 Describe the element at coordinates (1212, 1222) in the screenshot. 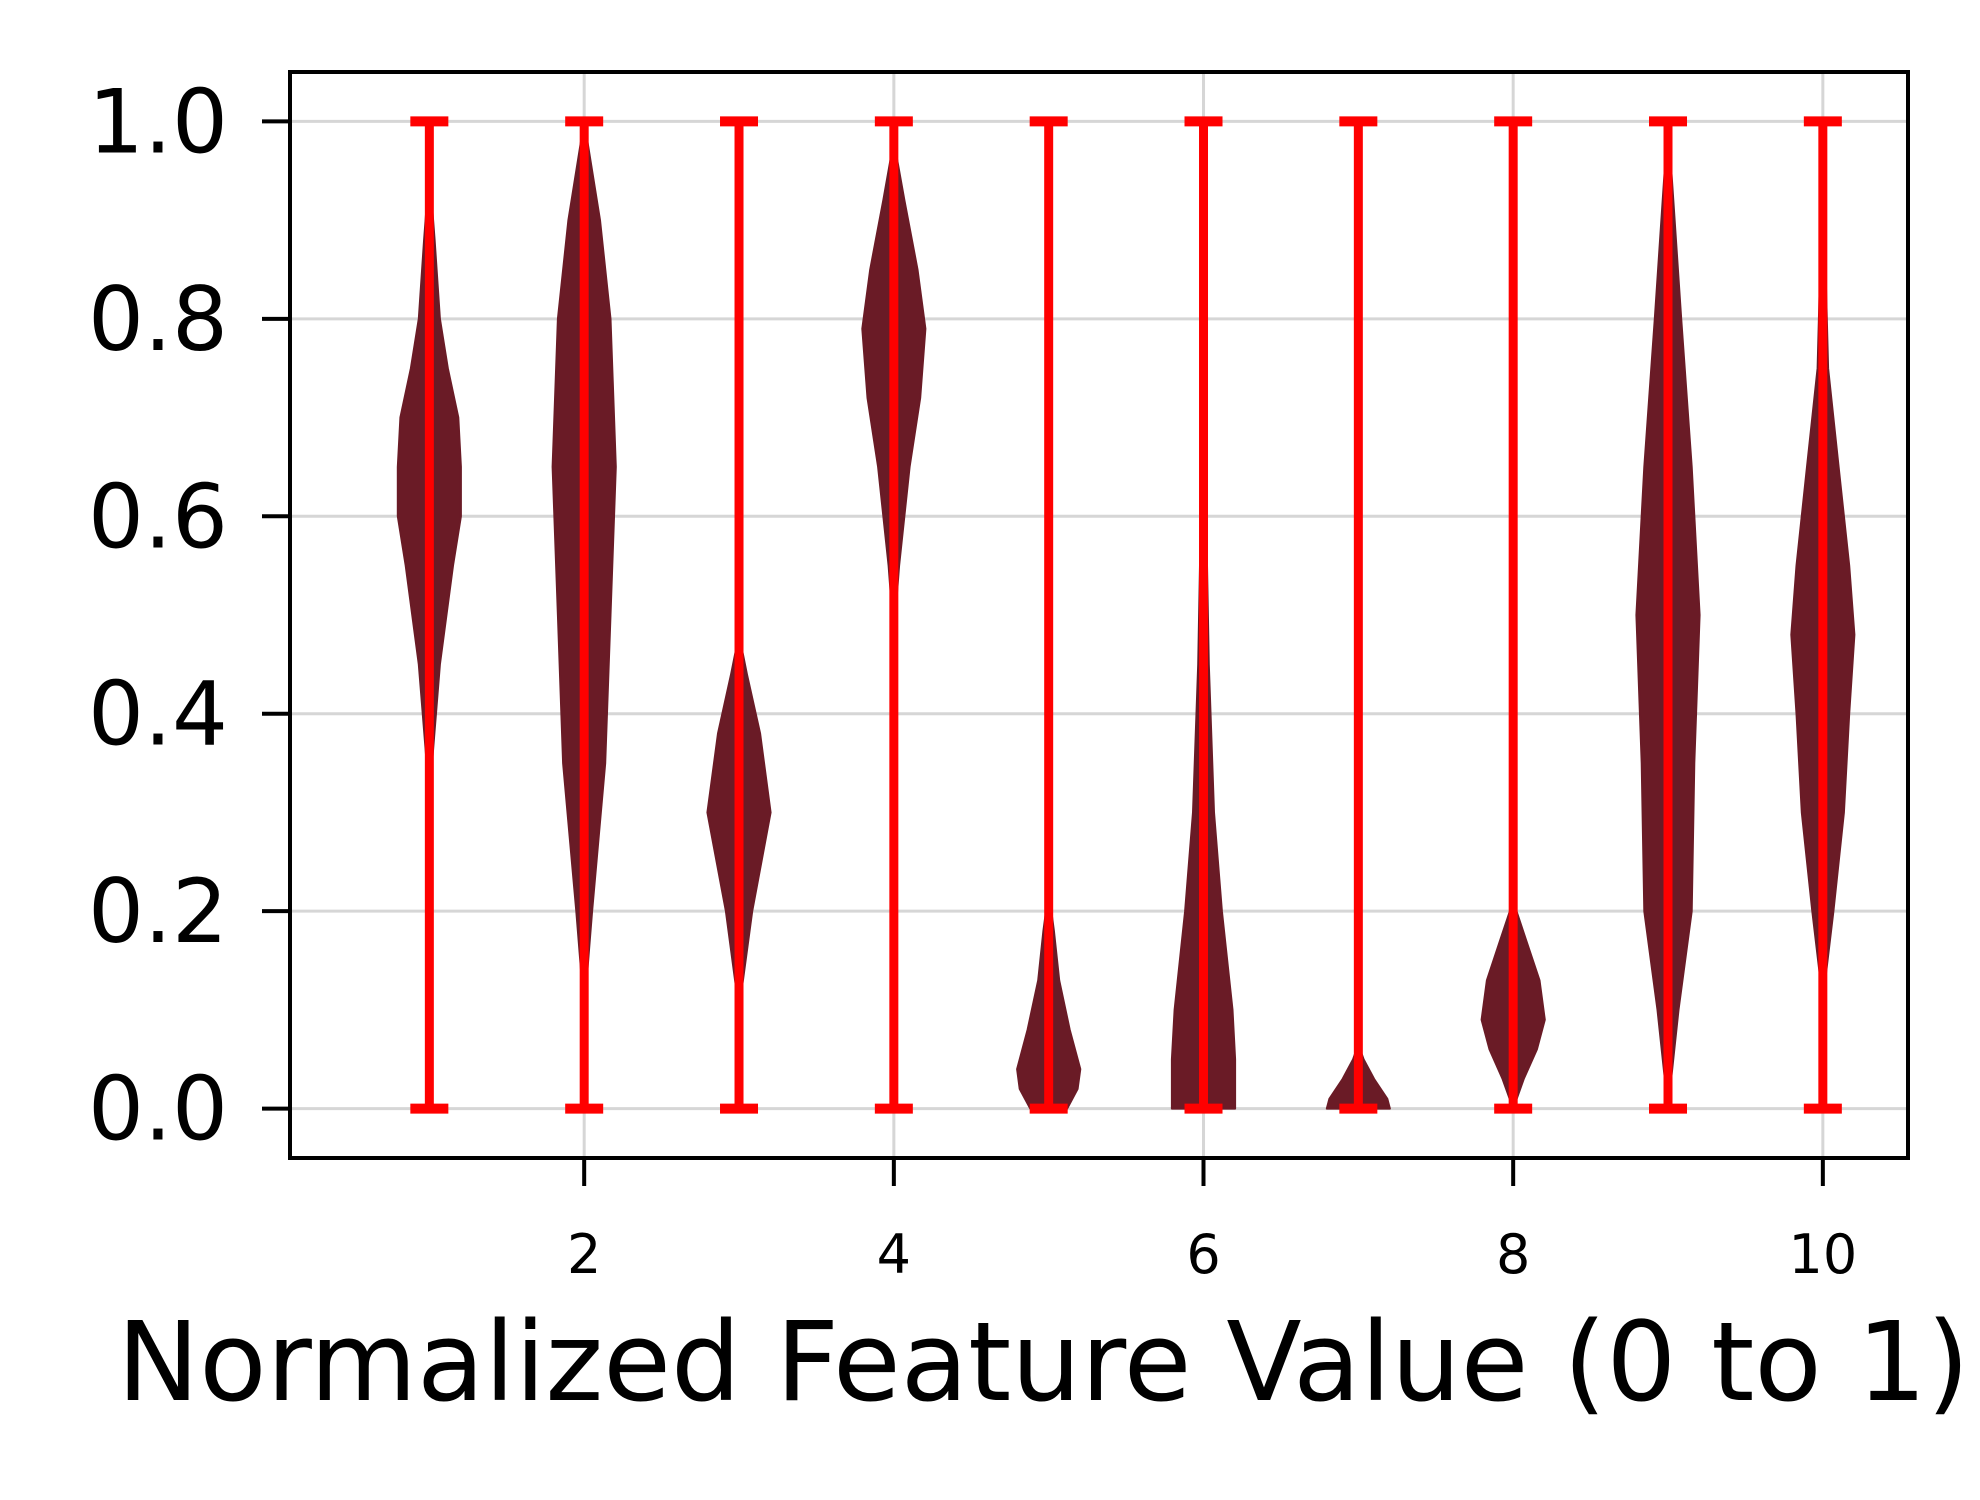

I see `x-axis: 2 4 6 8 10` at that location.